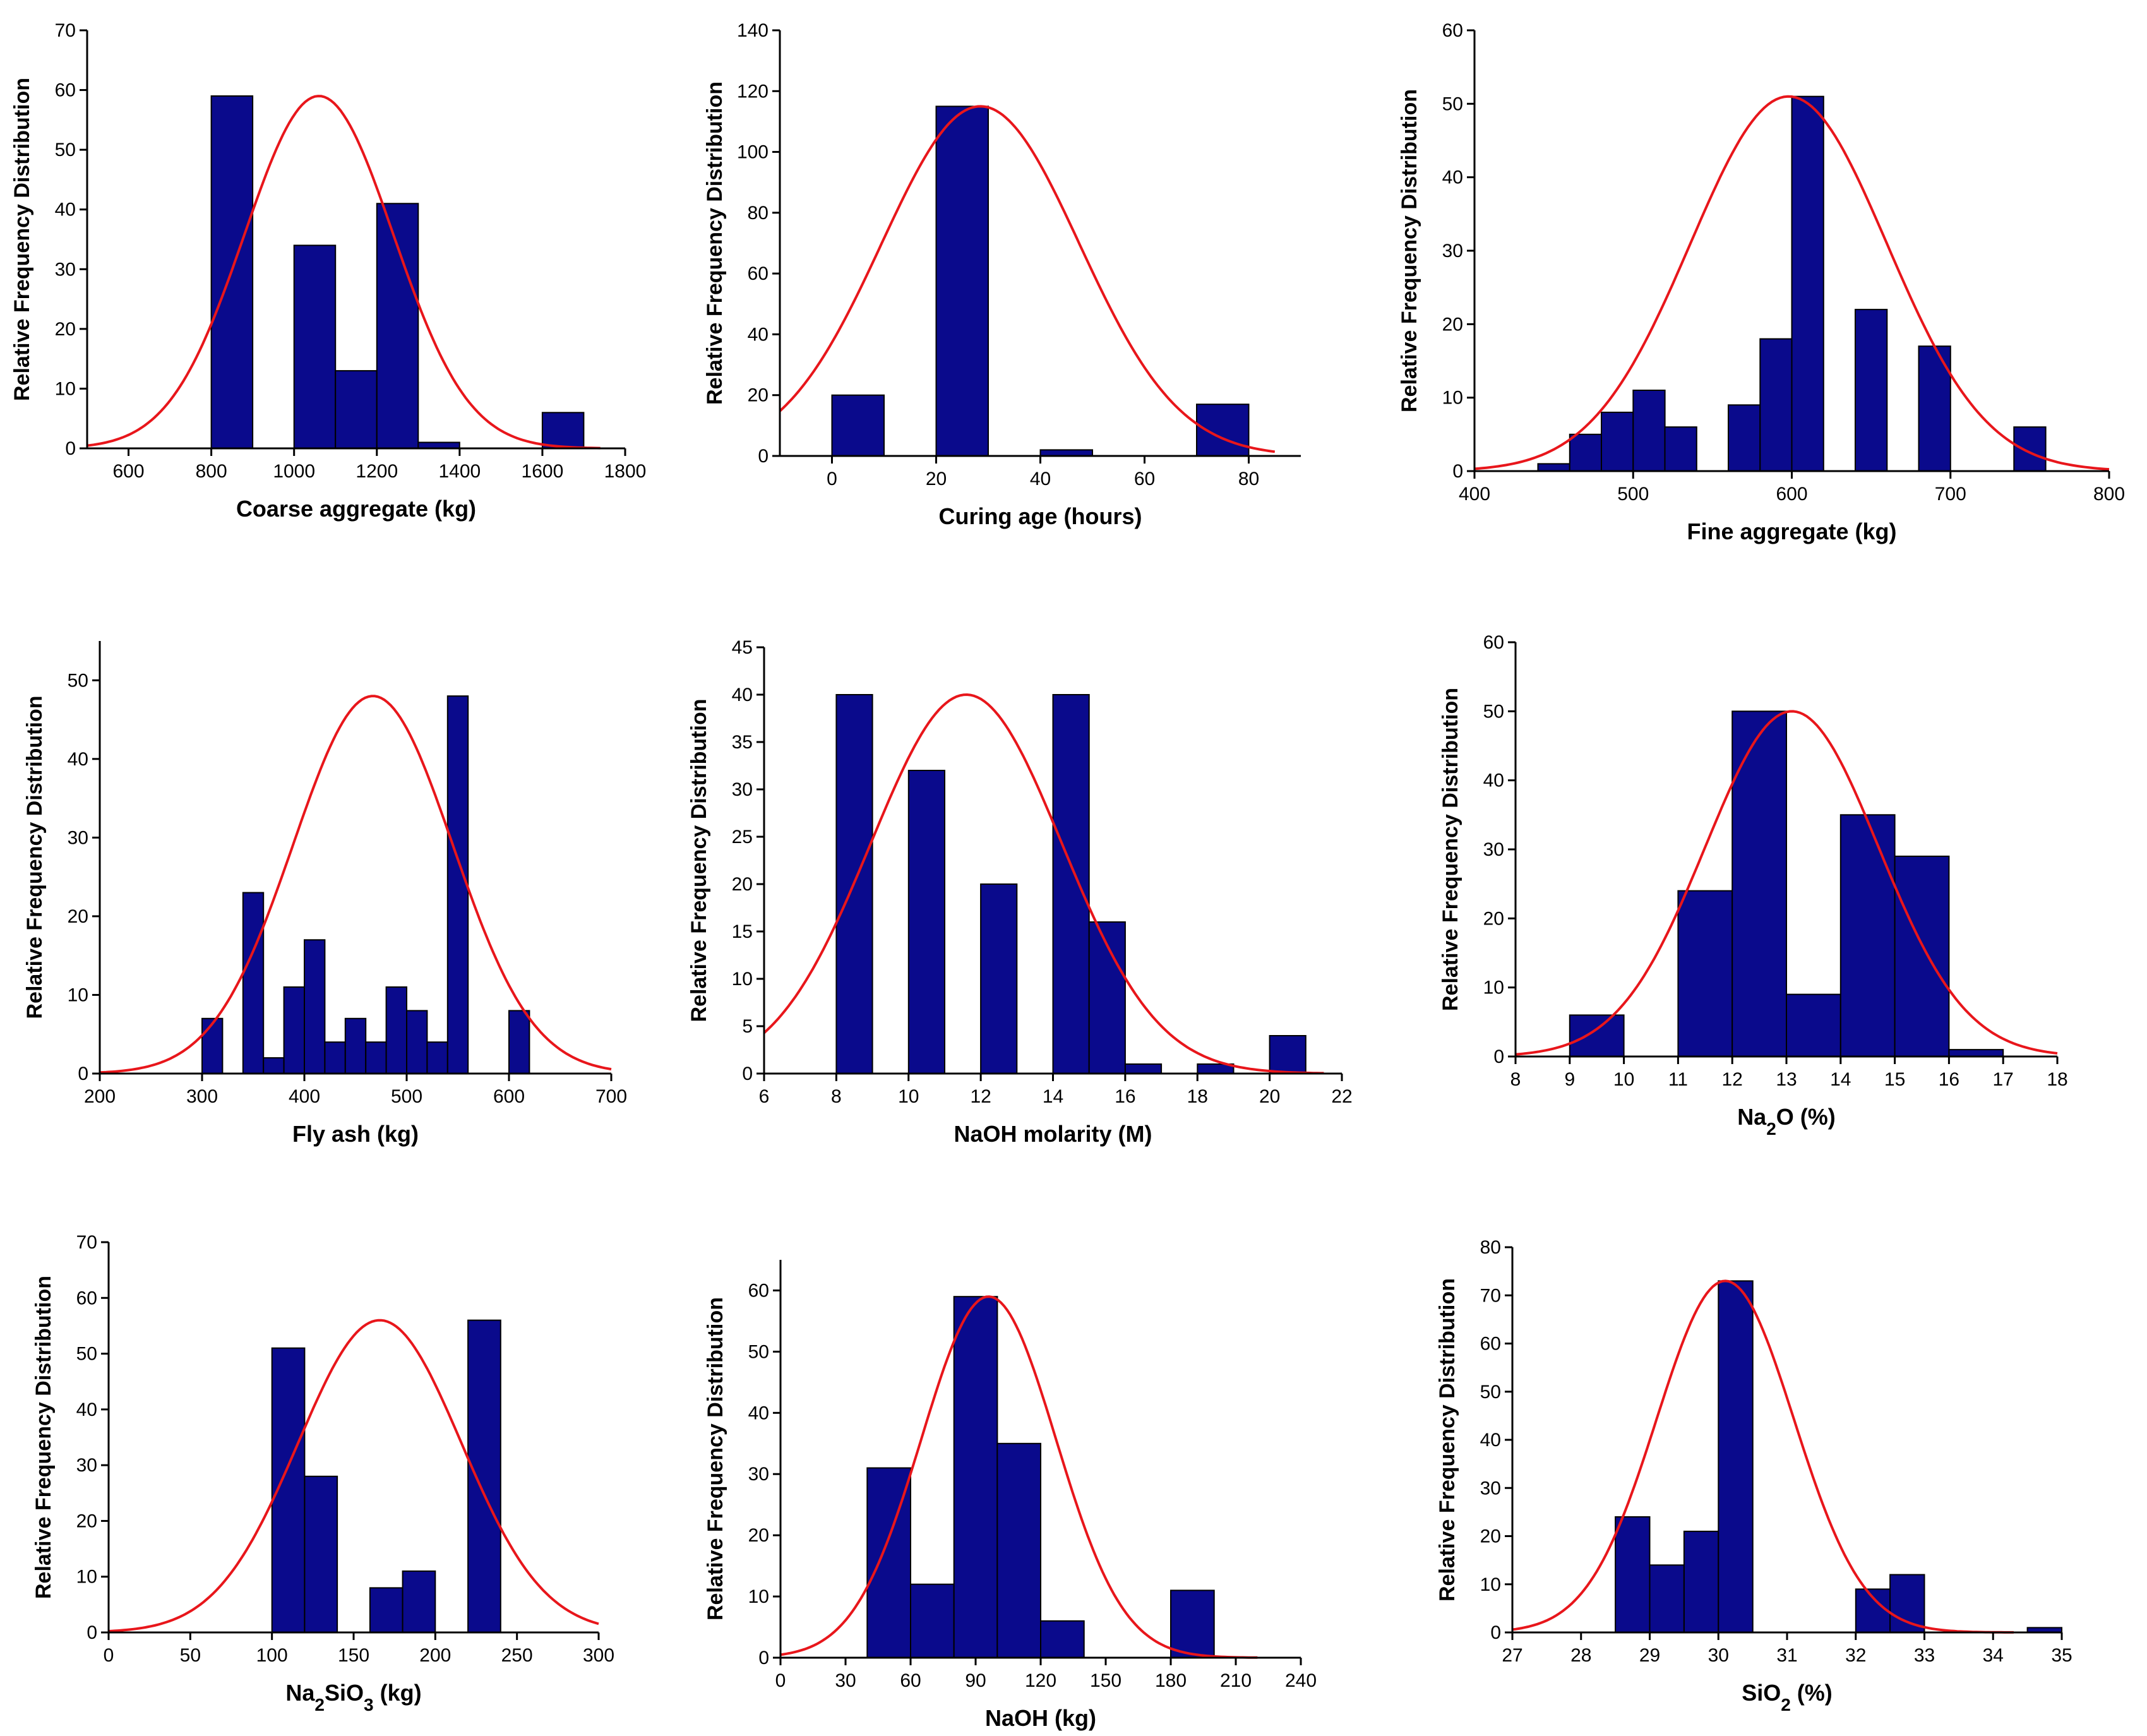 Image resolution: width=2147 pixels, height=1736 pixels. Describe the element at coordinates (1040, 1680) in the screenshot. I see `x-tick-label: 120` at that location.